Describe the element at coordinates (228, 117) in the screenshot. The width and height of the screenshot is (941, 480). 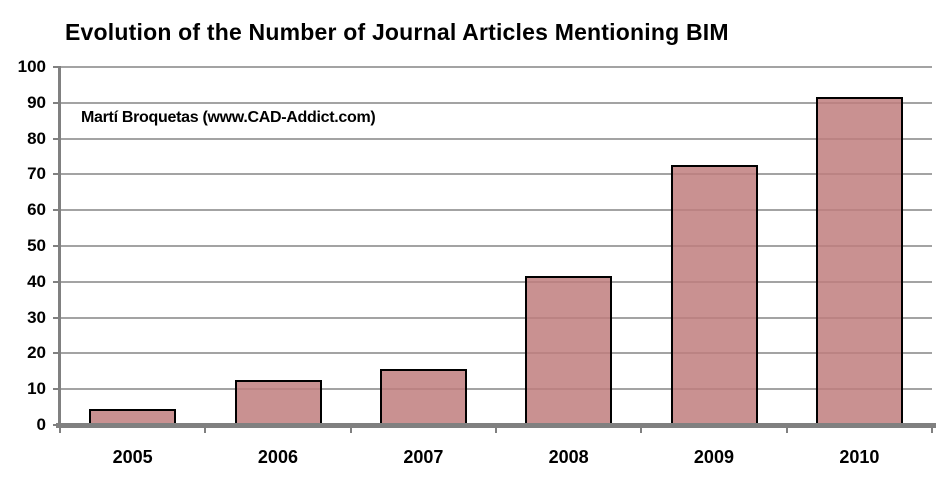
I see `author-annotation: Martí Broquetas (www.CAD-Addict.com)` at that location.